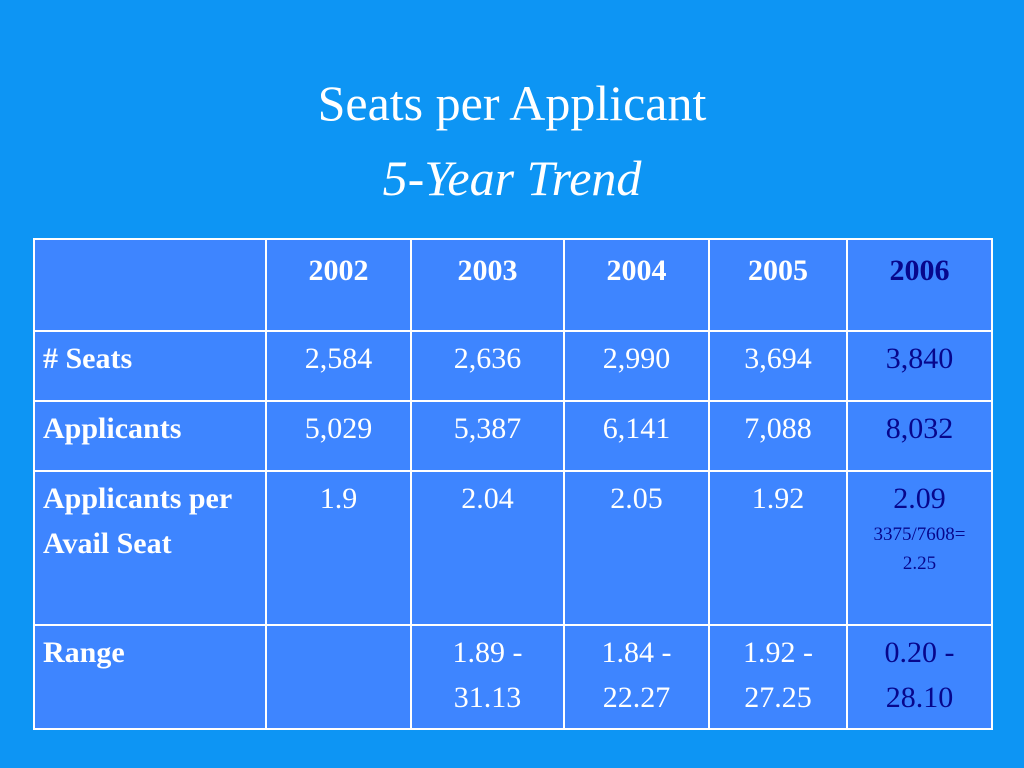  What do you see at coordinates (636, 366) in the screenshot?
I see `cell-seats-2004: 2,990` at bounding box center [636, 366].